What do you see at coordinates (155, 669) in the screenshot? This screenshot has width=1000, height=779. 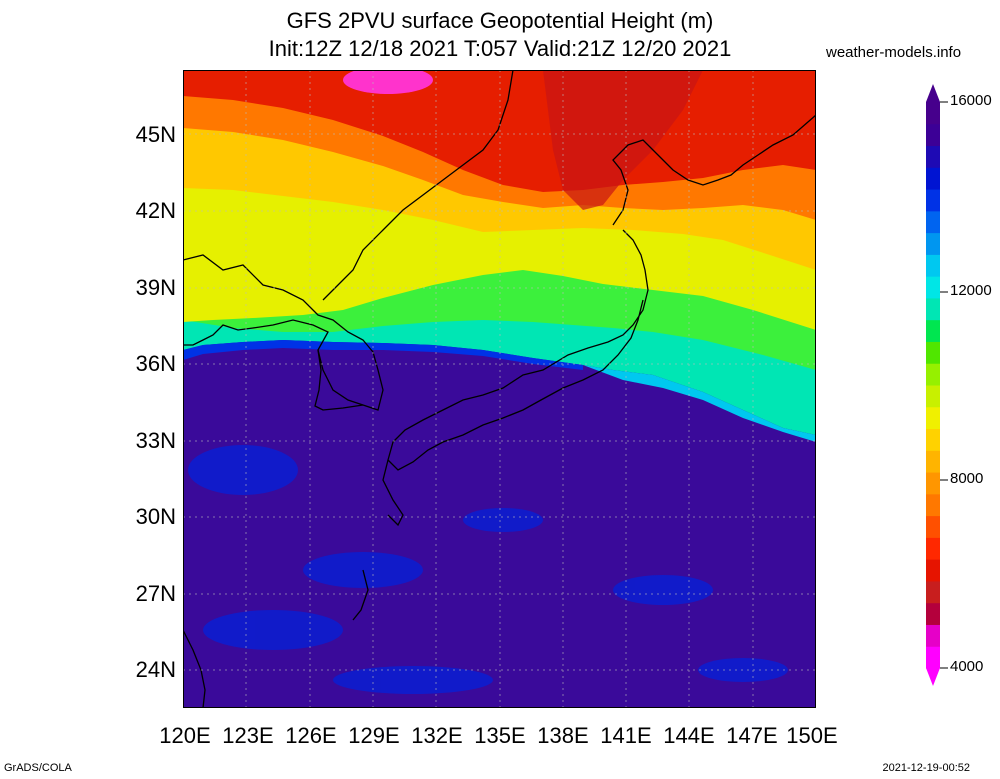 I see `lat-label: 24N` at bounding box center [155, 669].